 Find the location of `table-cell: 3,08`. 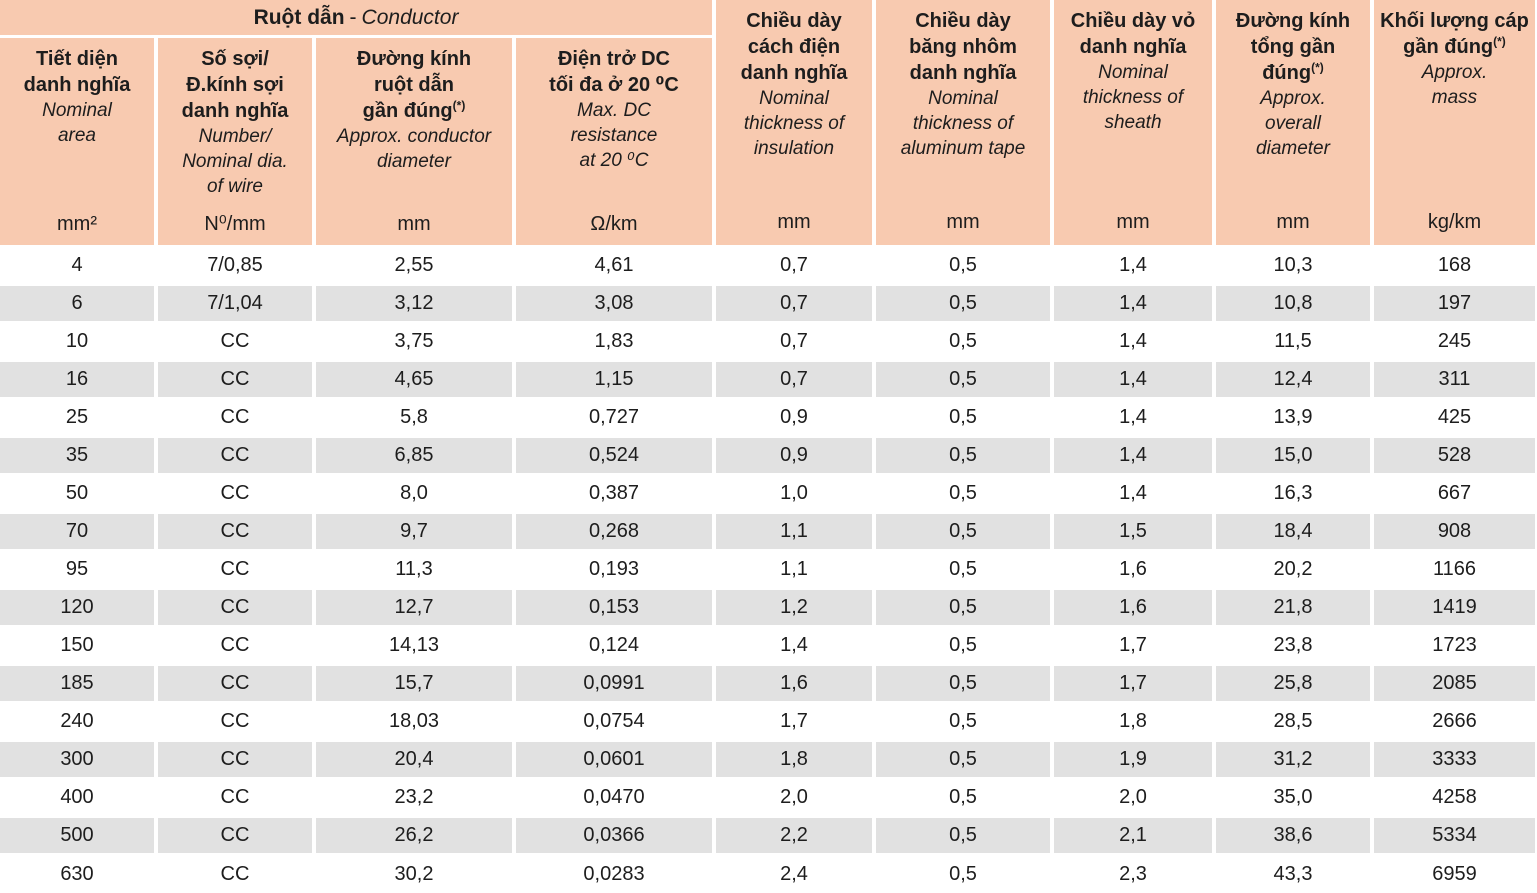

table-cell: 3,08 is located at coordinates (615, 303).